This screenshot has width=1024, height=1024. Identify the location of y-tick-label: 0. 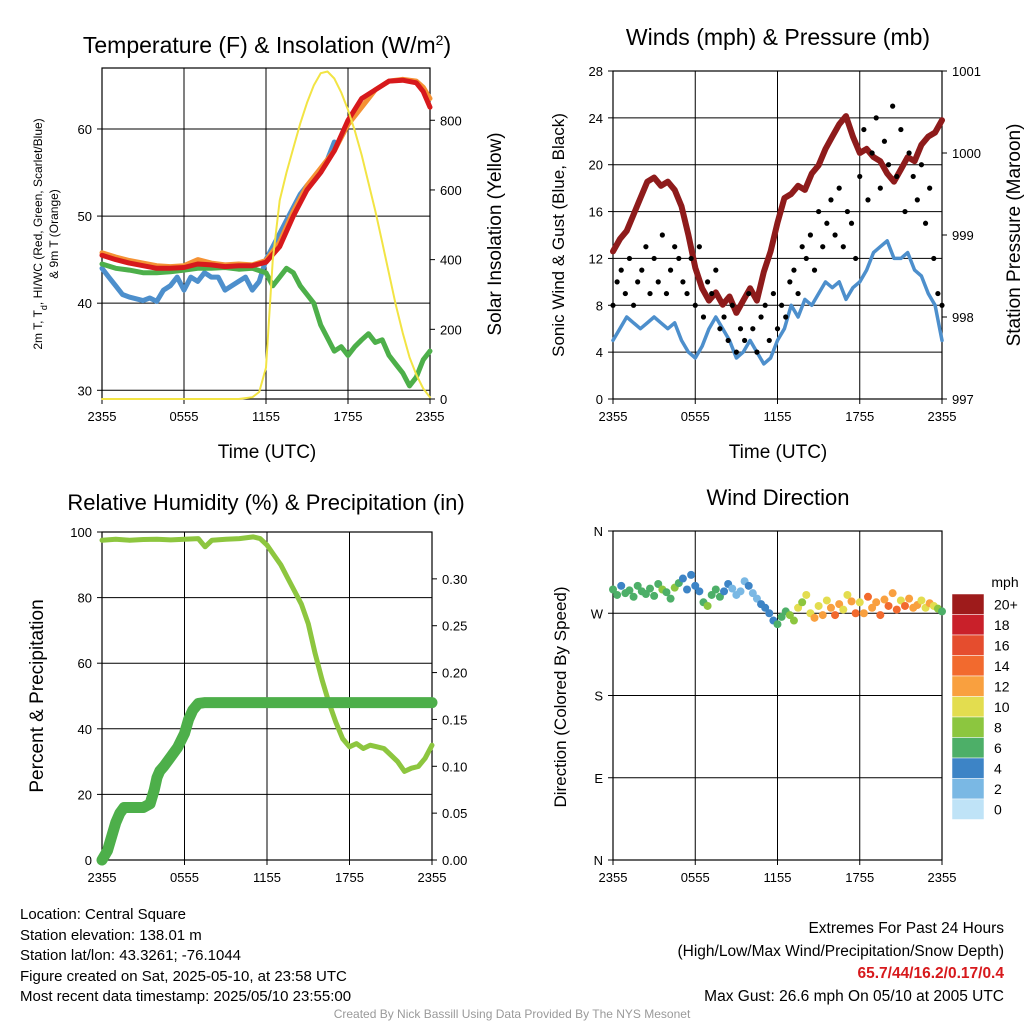
(599, 399).